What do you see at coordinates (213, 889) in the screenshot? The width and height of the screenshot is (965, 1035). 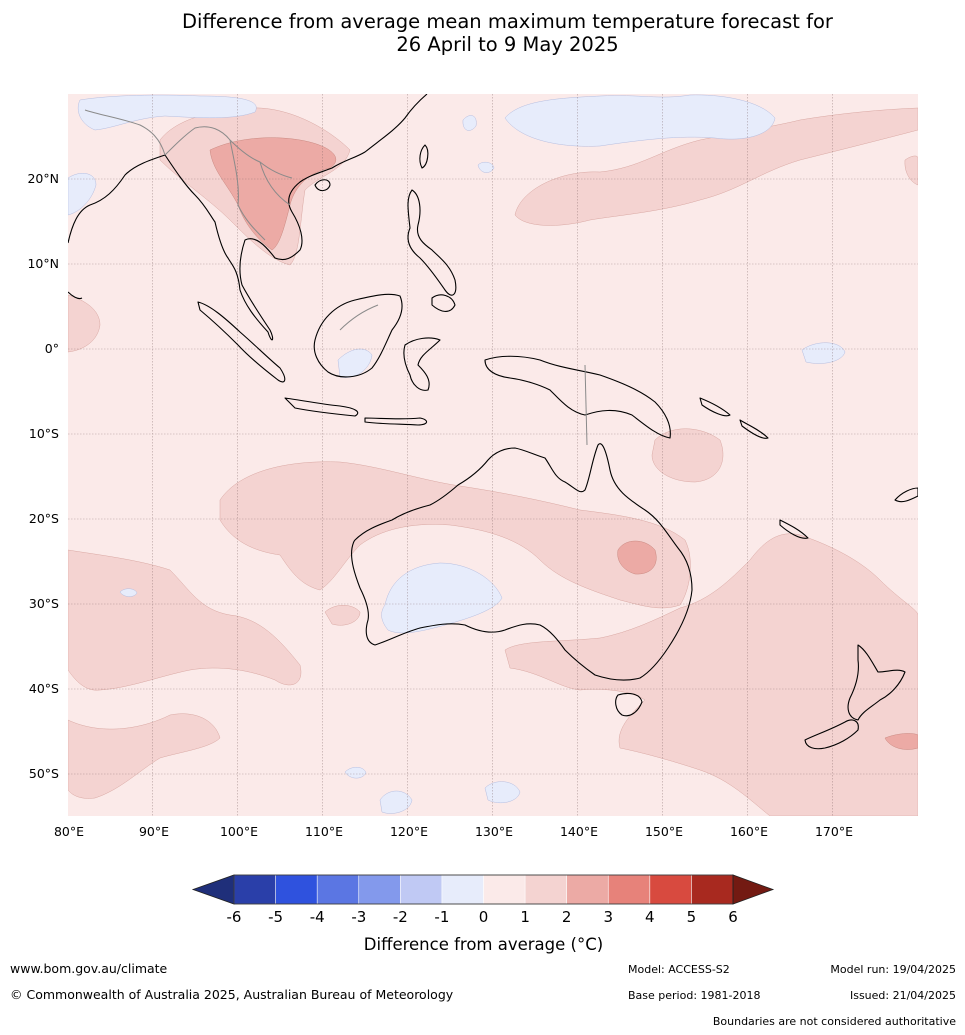 I see `colorbar-extend-low` at bounding box center [213, 889].